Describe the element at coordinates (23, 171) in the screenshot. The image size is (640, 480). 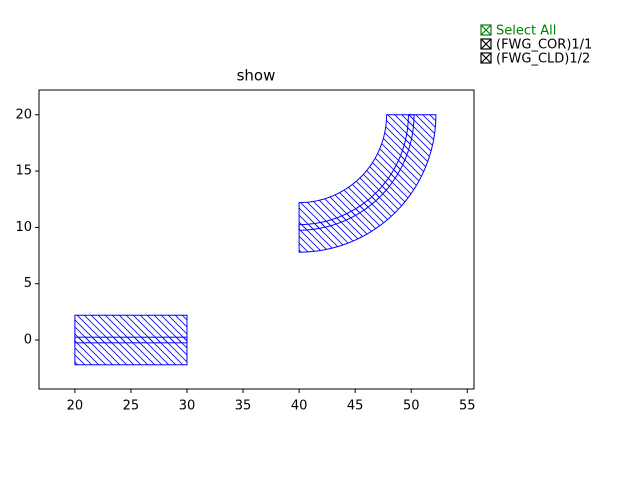
I see `y-tick-label: 15` at that location.